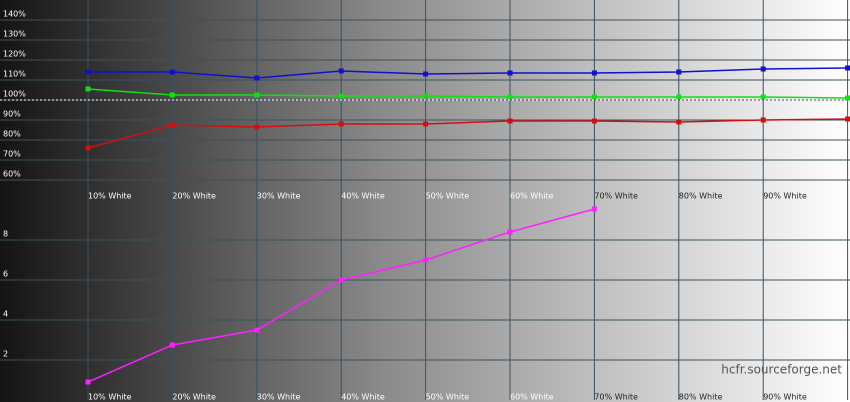 The height and width of the screenshot is (402, 850). I want to click on y-tick-label: 2, so click(5, 354).